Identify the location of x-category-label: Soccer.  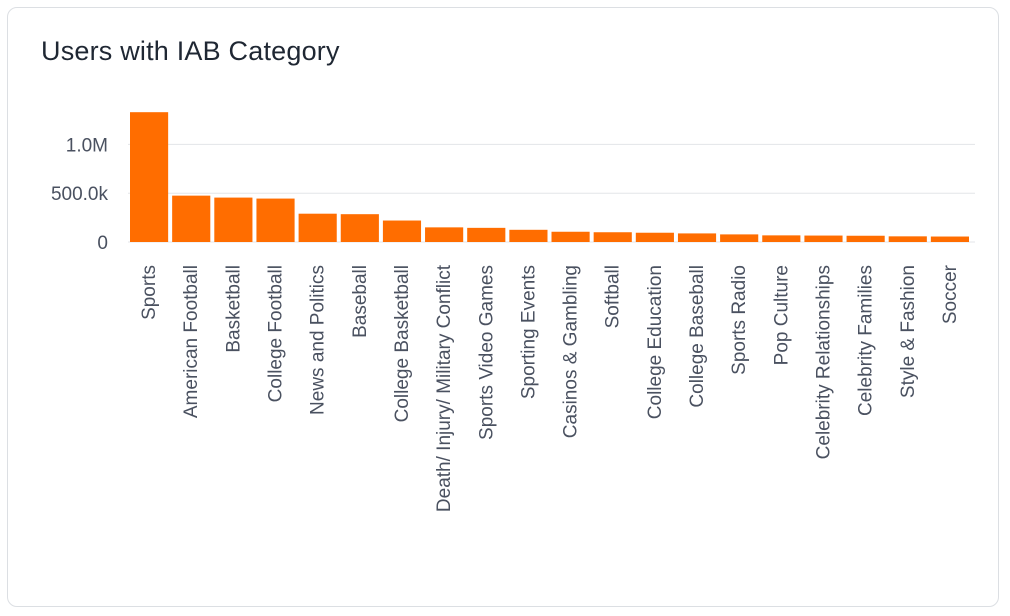
(950, 294).